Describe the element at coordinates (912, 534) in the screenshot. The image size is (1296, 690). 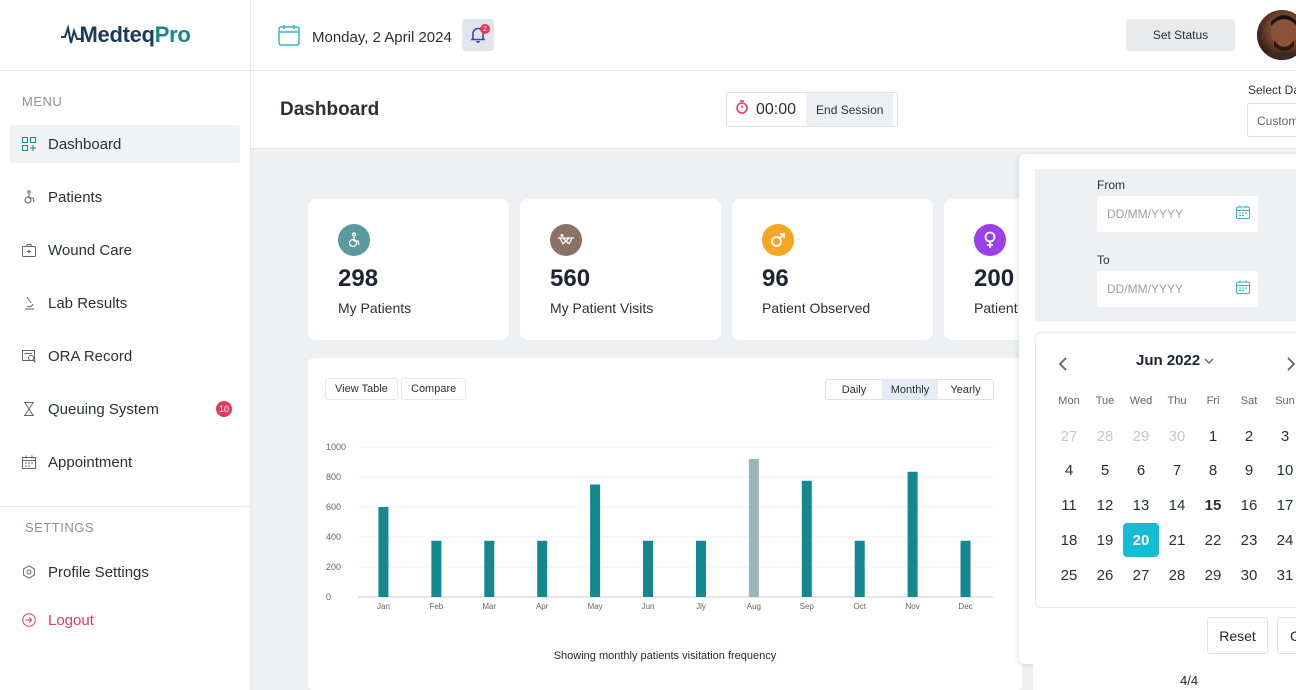
I see `chart-bar-nov` at that location.